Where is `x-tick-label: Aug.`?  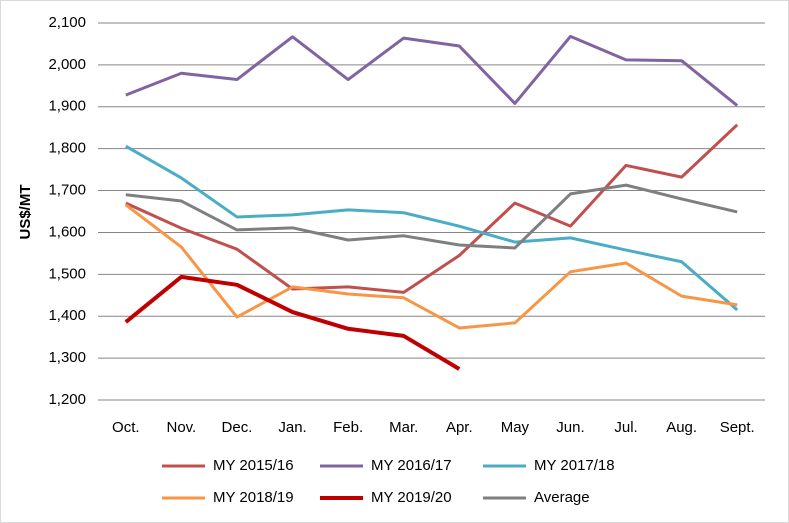
x-tick-label: Aug. is located at coordinates (681, 427).